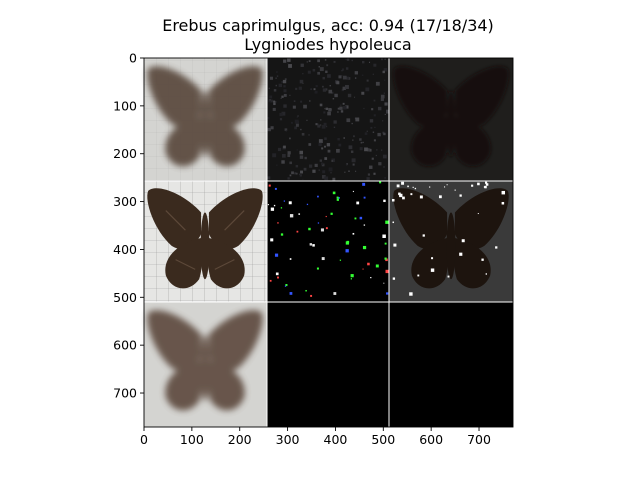 This screenshot has width=640, height=480. I want to click on x-tick-label: 300, so click(288, 439).